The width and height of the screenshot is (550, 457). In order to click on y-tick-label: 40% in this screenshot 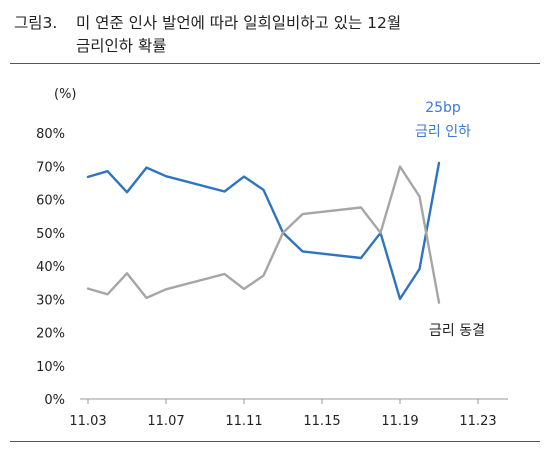, I will do `click(50, 267)`.